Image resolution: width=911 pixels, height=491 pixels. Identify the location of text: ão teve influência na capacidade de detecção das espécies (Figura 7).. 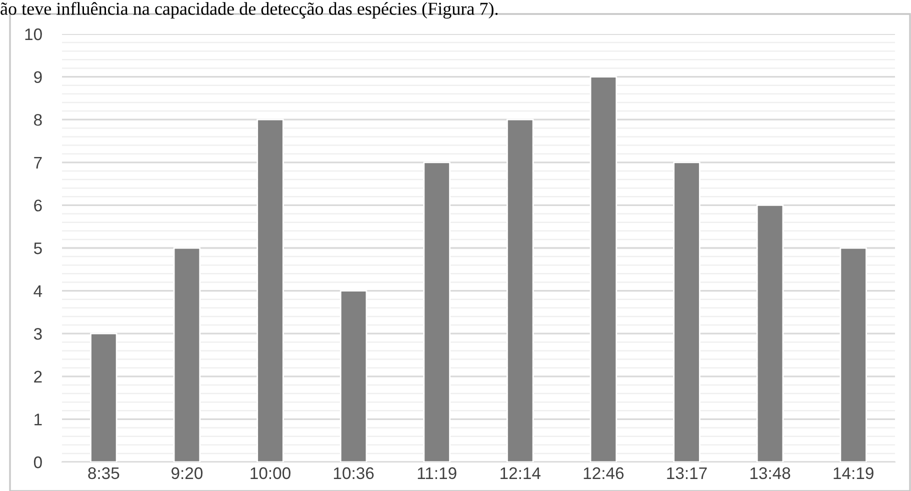
(249, 10).